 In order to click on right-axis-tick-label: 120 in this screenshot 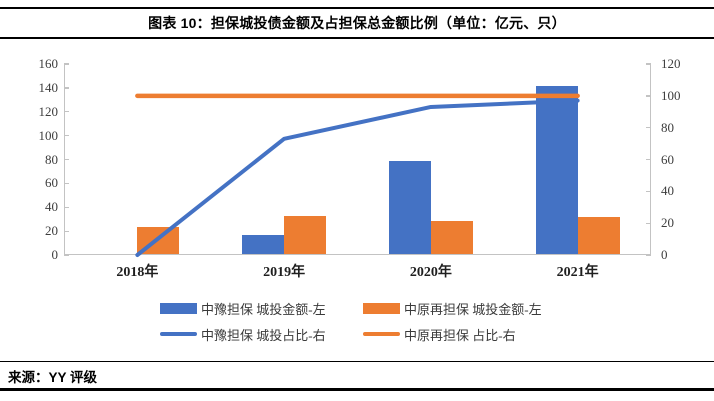, I will do `click(671, 63)`.